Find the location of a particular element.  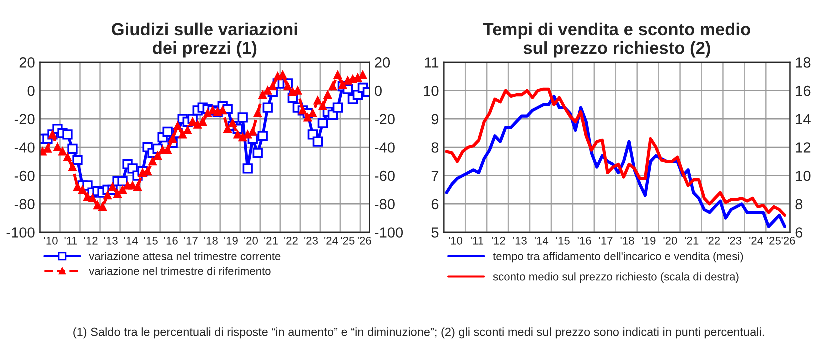

y-tick-label: 6 is located at coordinates (435, 204).